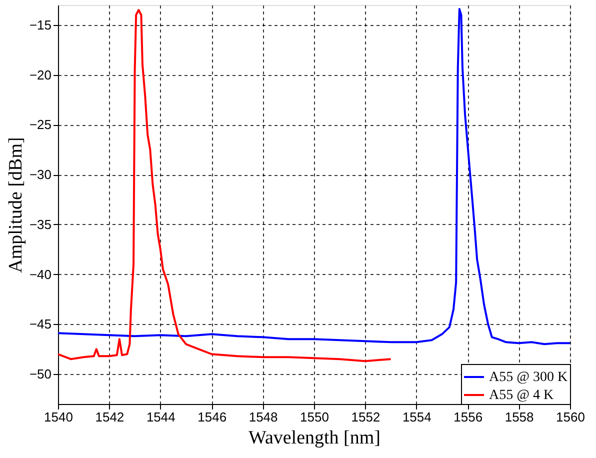 The image size is (596, 458). What do you see at coordinates (40, 74) in the screenshot?
I see `y-tick-label: −20` at bounding box center [40, 74].